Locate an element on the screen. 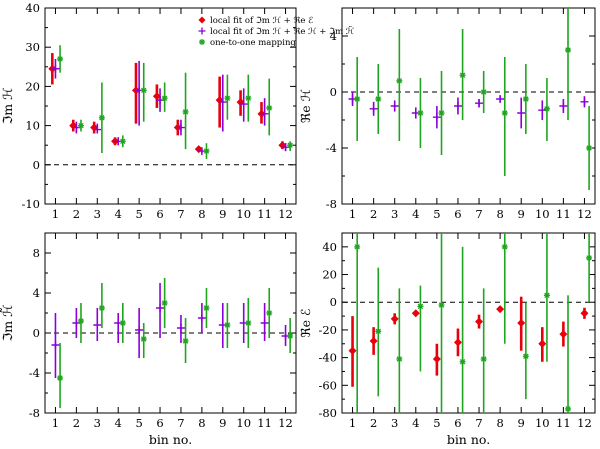 This screenshot has width=600, height=449. y-tick-label: -10 is located at coordinates (30, 204).